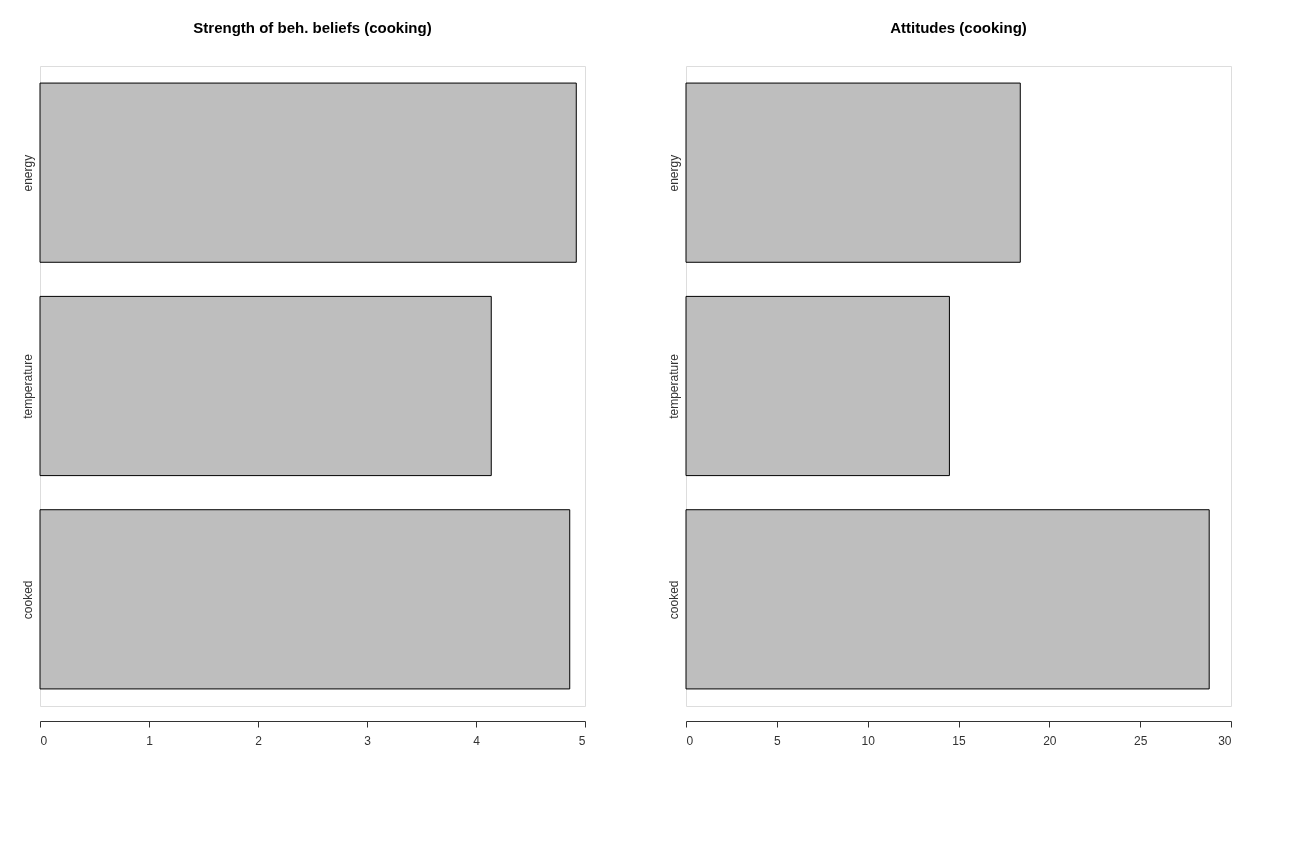  What do you see at coordinates (958, 27) in the screenshot?
I see `chart-title: Attitudes (cooking)` at bounding box center [958, 27].